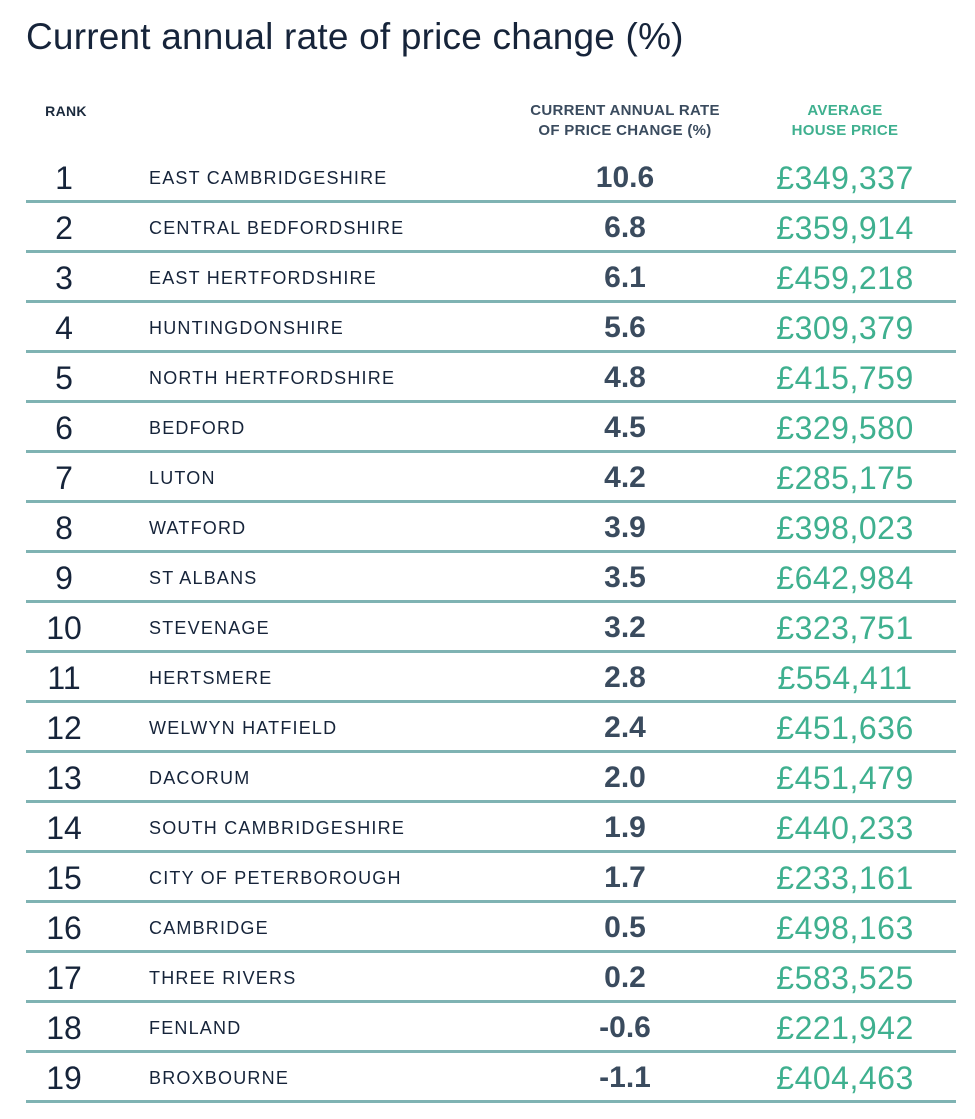  What do you see at coordinates (845, 578) in the screenshot?
I see `price-cell: £642,984` at bounding box center [845, 578].